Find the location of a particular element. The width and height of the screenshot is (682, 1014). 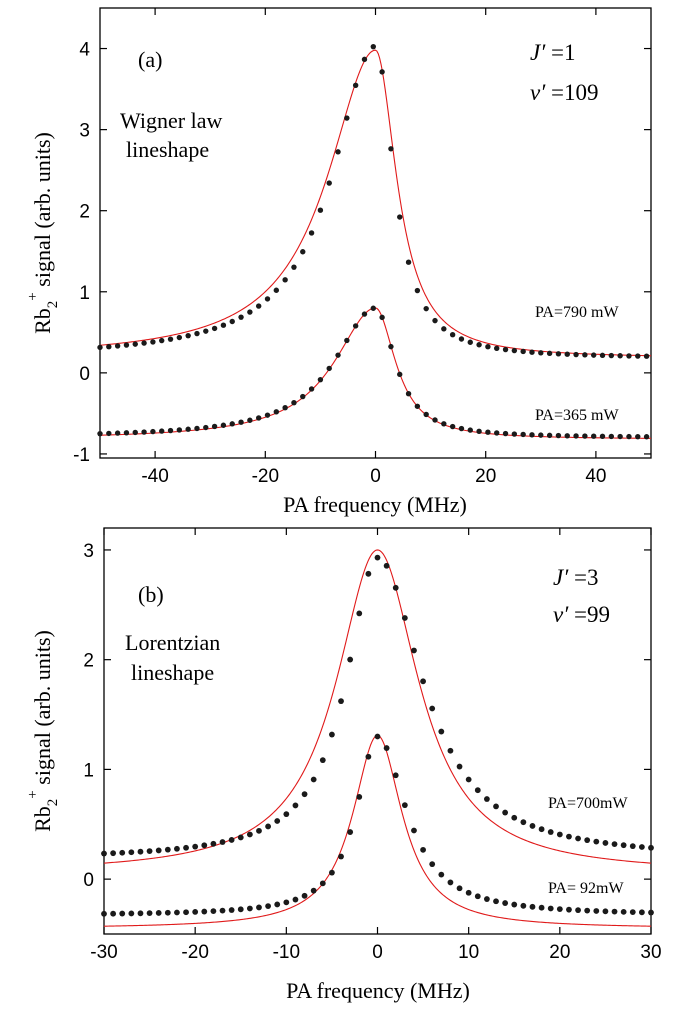

panel-a-ylabel: Rb2+ signal (arb. units) is located at coordinates (43, 233).